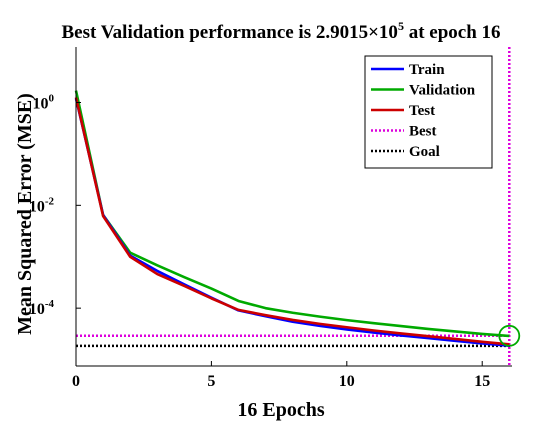  Describe the element at coordinates (25, 214) in the screenshot. I see `y-axis-label: Mean Squared Error (MSE)` at that location.